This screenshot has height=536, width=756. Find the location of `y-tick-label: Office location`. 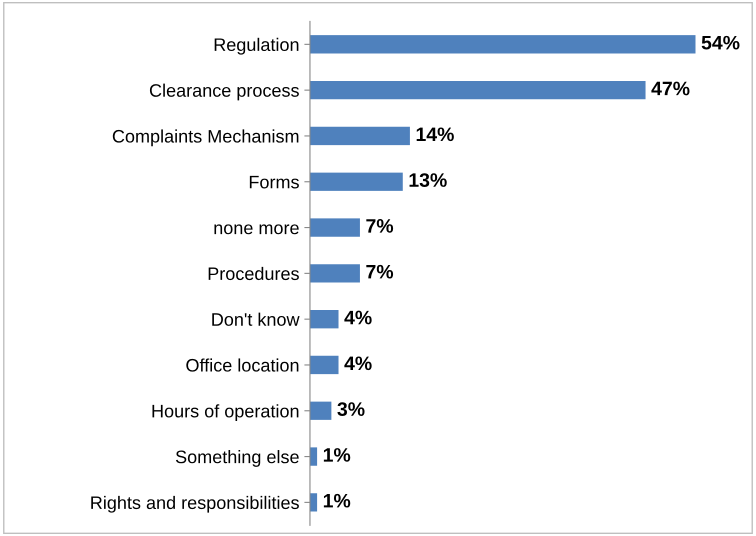

y-tick-label: Office location is located at coordinates (242, 365).